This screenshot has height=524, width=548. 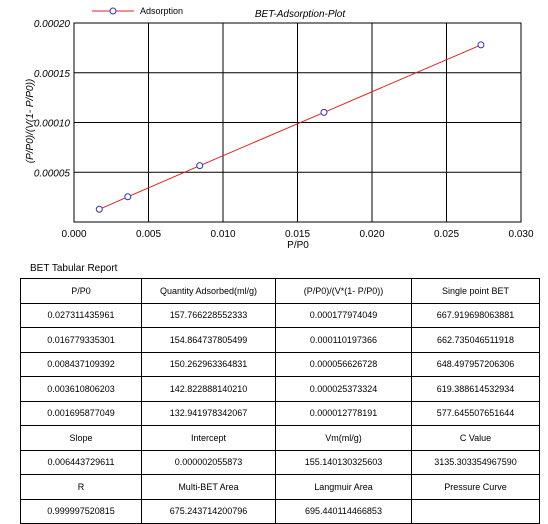 I want to click on stat-value: 3135.303354967590, so click(x=475, y=462).